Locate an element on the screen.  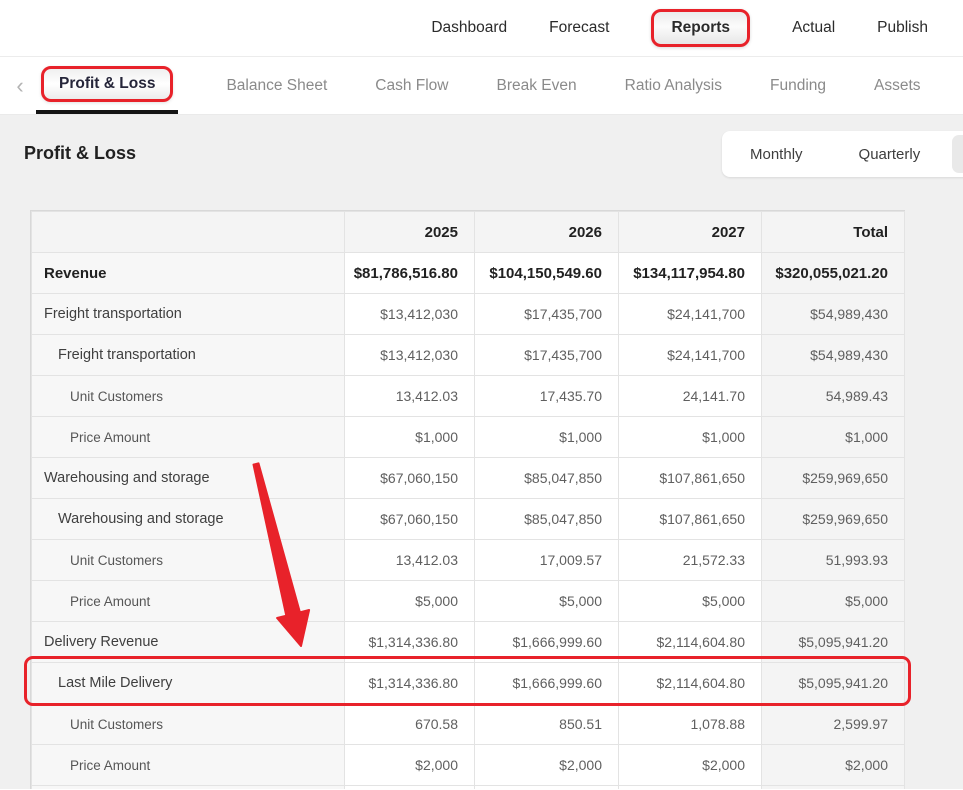
cell-value: 1,078.88 is located at coordinates (690, 724).